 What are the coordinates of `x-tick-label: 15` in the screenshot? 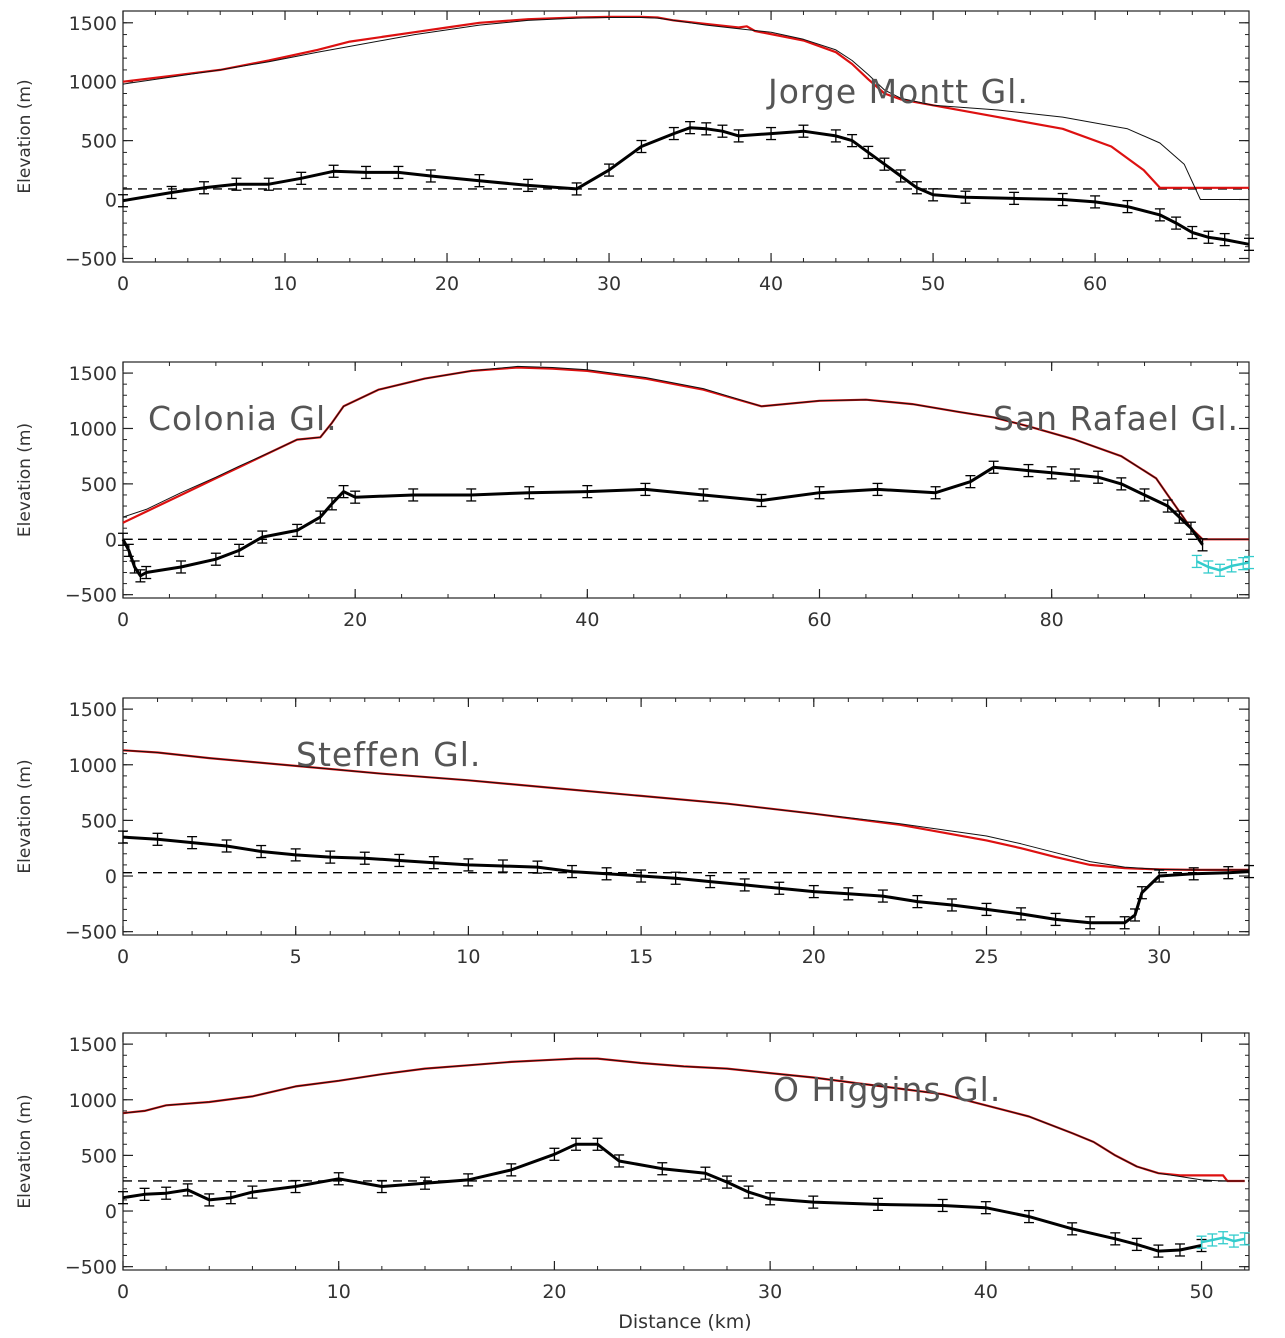 It's located at (641, 957).